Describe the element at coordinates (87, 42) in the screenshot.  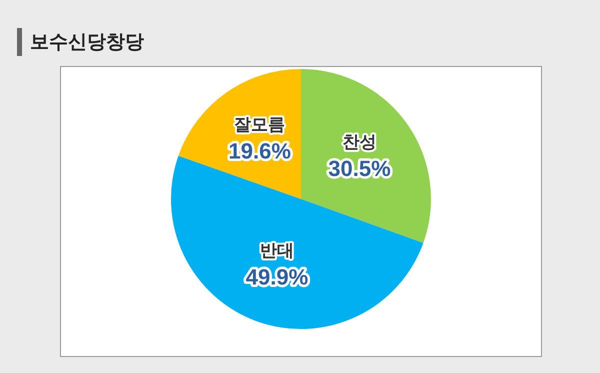
I see `chart-title: 보수신당창당` at that location.